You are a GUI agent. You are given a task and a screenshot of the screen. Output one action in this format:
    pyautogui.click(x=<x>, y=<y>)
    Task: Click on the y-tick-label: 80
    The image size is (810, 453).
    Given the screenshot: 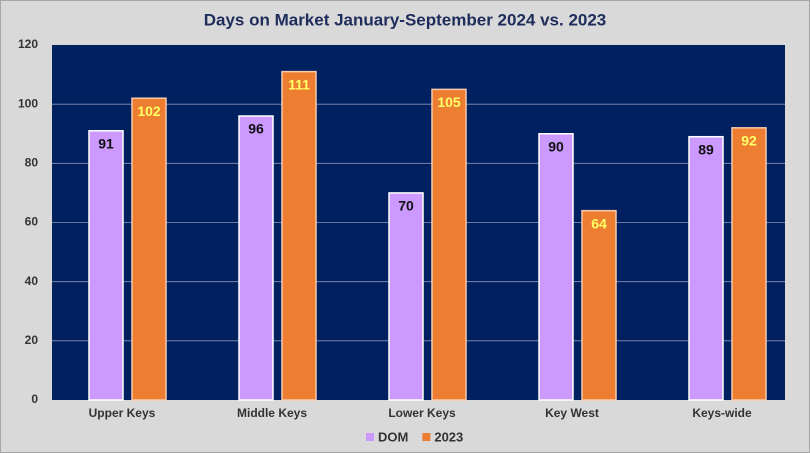 What is the action you would take?
    pyautogui.click(x=32, y=163)
    